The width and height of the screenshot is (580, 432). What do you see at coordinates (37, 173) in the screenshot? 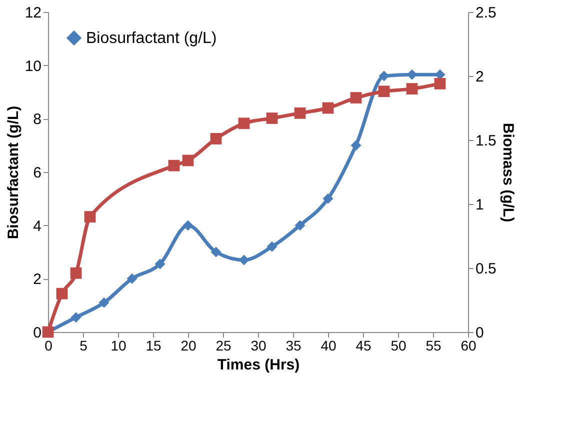
I see `y-tick-label: 6` at bounding box center [37, 173].